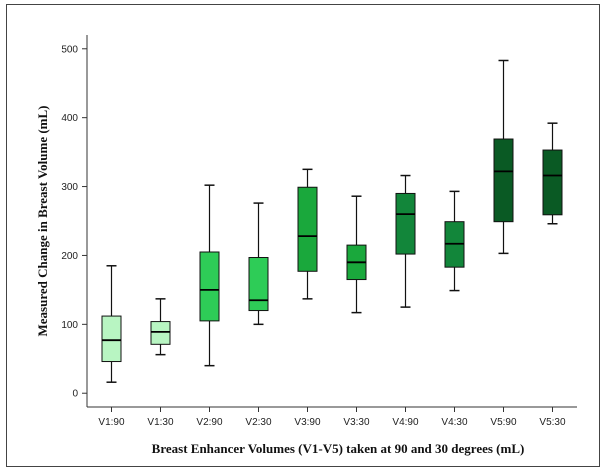 The image size is (606, 471). I want to click on x-tick-label: V4:90, so click(405, 422).